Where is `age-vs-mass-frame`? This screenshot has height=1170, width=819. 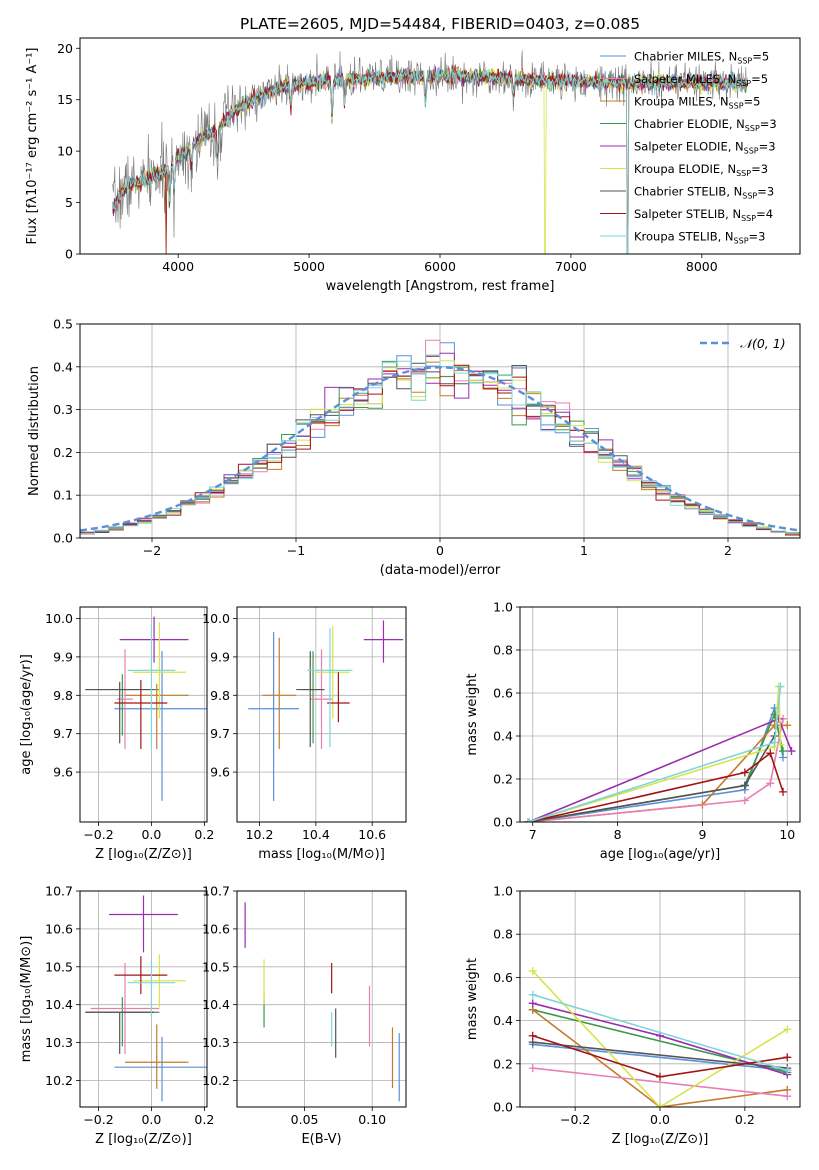
age-vs-mass-frame is located at coordinates (321, 714).